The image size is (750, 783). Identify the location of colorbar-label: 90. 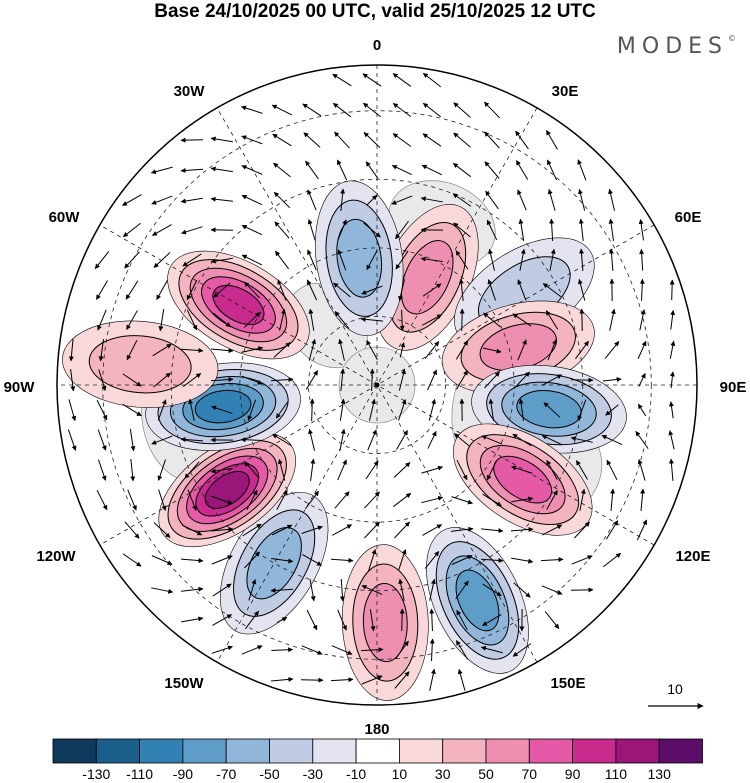
(573, 774).